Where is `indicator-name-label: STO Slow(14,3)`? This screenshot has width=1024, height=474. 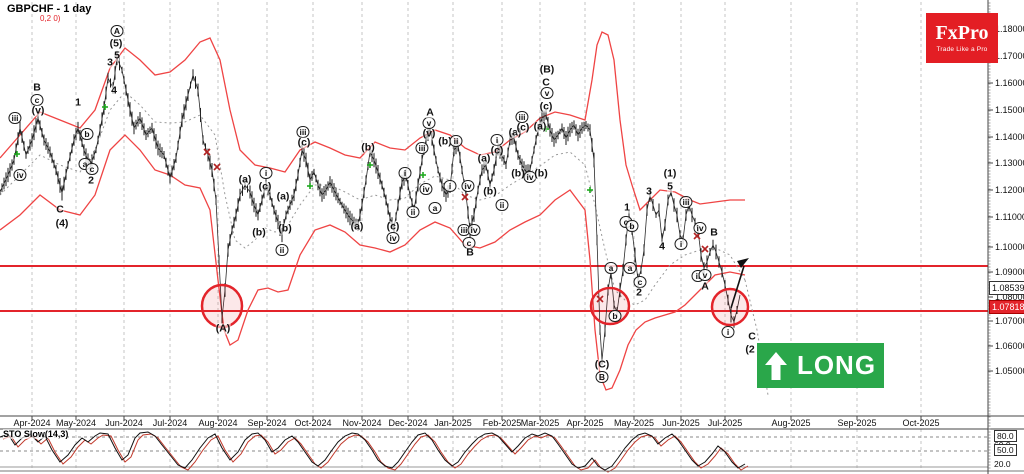 indicator-name-label: STO Slow(14,3) is located at coordinates (36, 434).